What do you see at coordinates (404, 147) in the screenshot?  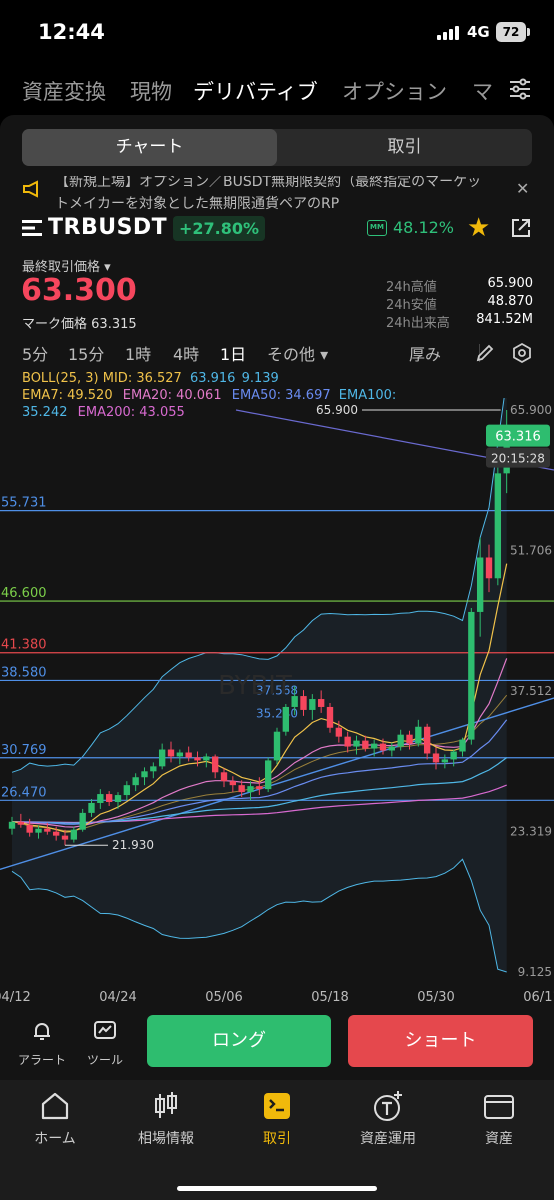 I see `segment-trade: 取引` at bounding box center [404, 147].